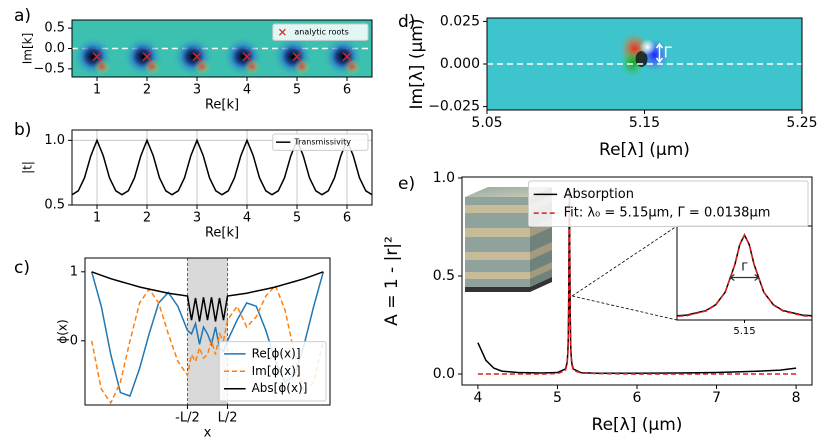  Describe the element at coordinates (208, 433) in the screenshot. I see `x-axis-label: x` at that location.